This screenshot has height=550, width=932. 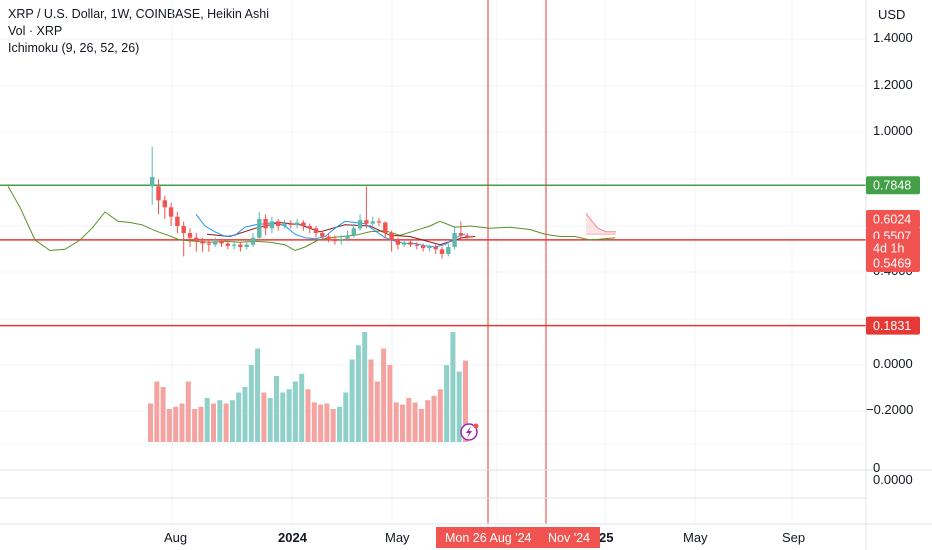 I want to click on level-price-tag: 0.7848, so click(x=892, y=186).